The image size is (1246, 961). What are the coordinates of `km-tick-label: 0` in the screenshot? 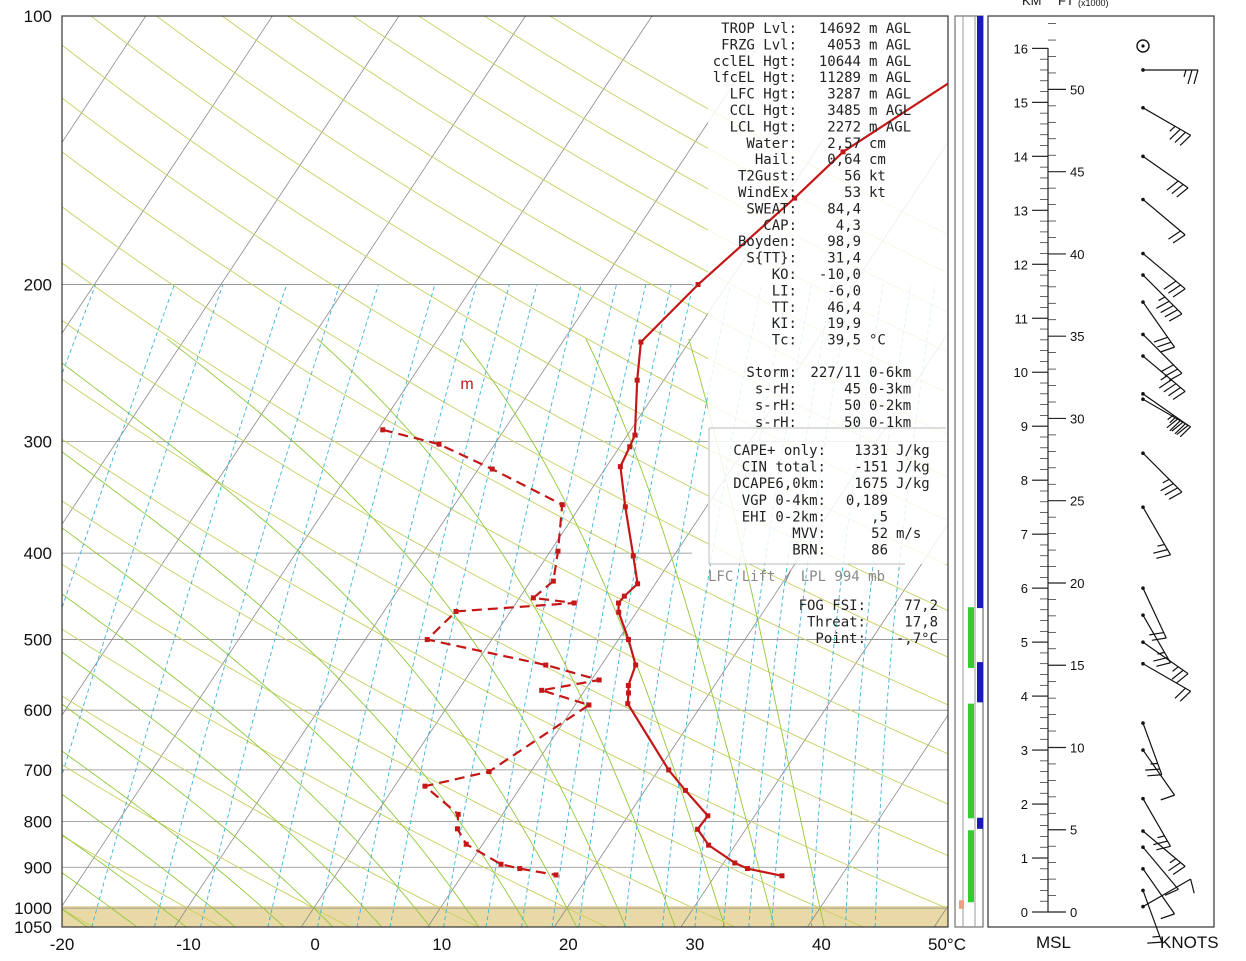 It's located at (1024, 912).